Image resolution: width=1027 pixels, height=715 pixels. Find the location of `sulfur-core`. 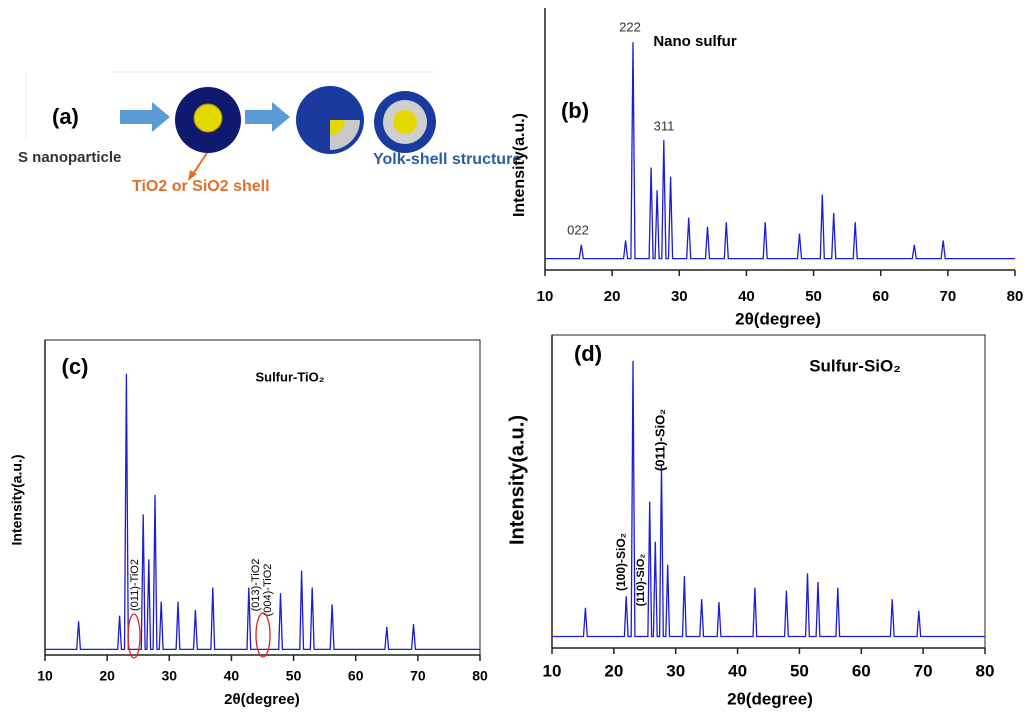

sulfur-core is located at coordinates (208, 118).